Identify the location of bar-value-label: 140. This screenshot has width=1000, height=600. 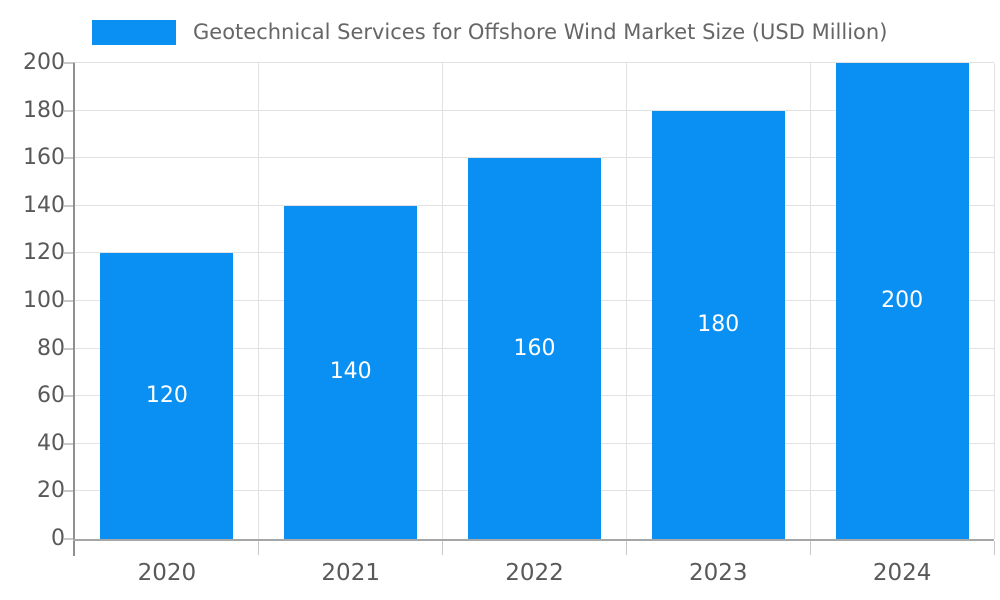
(350, 372).